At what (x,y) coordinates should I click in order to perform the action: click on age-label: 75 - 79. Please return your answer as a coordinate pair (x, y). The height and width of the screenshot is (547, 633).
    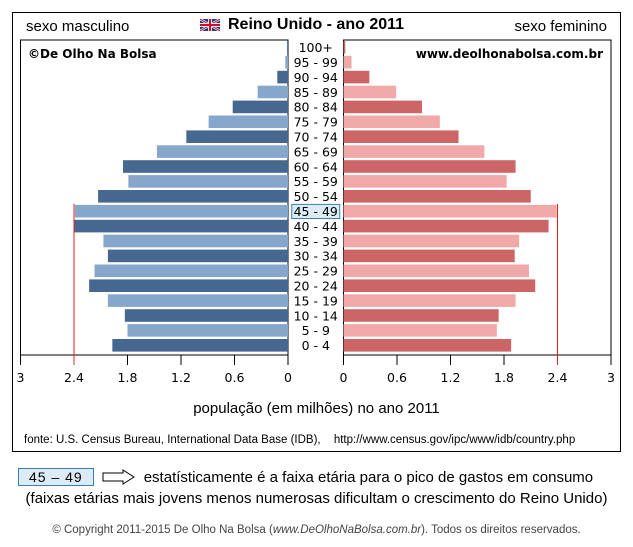
    Looking at the image, I should click on (316, 122).